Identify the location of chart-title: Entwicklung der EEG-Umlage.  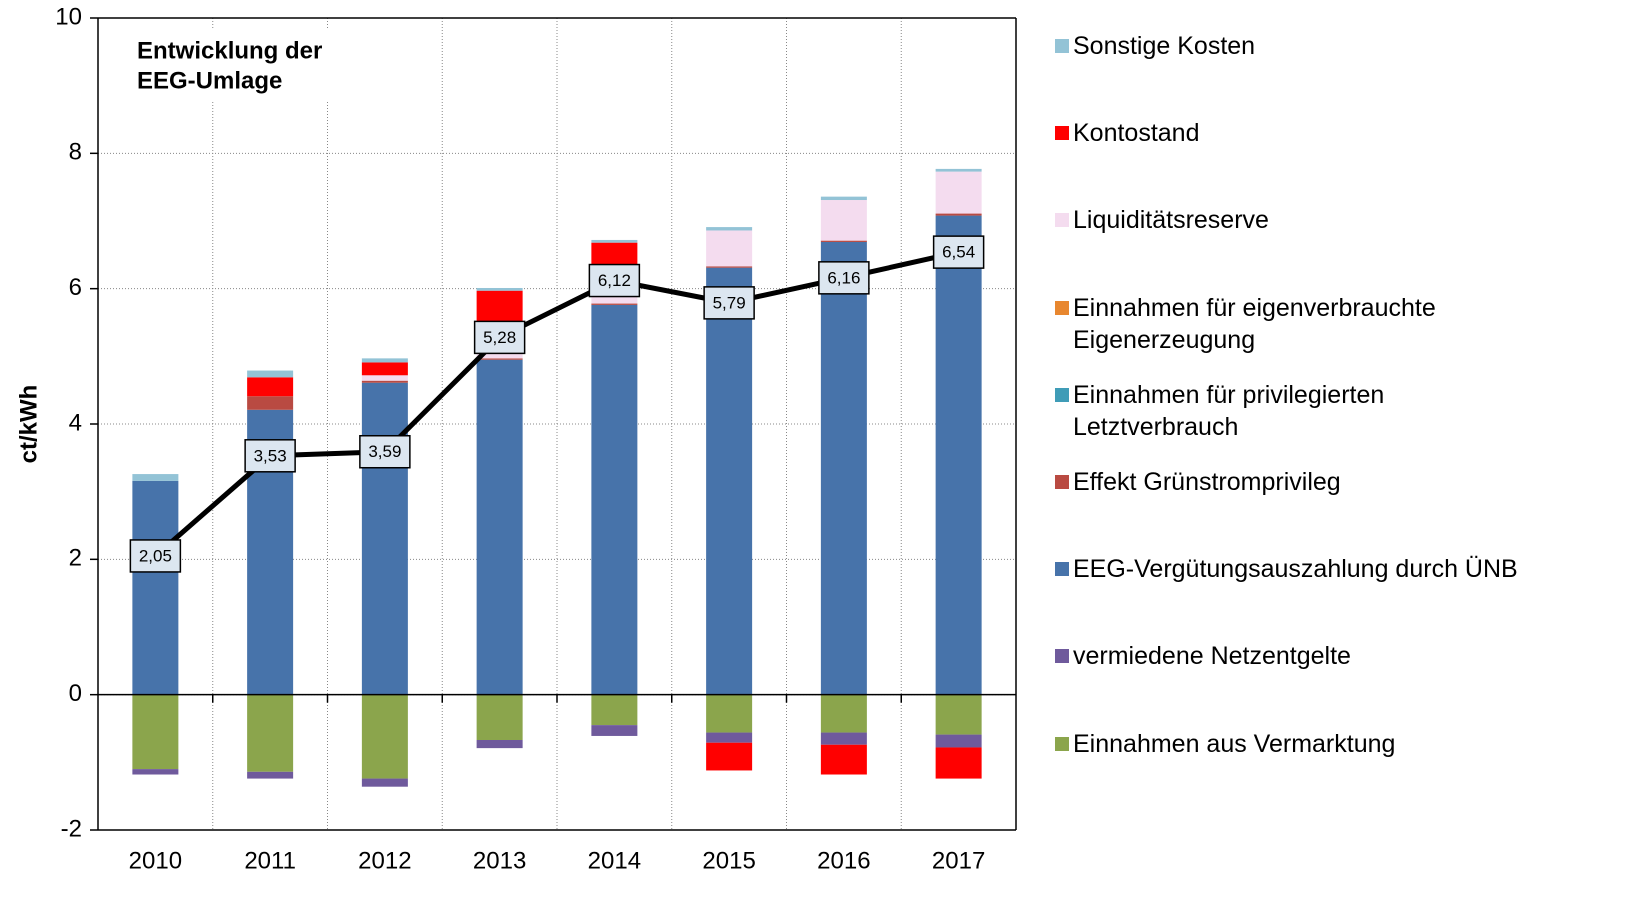
(243, 66).